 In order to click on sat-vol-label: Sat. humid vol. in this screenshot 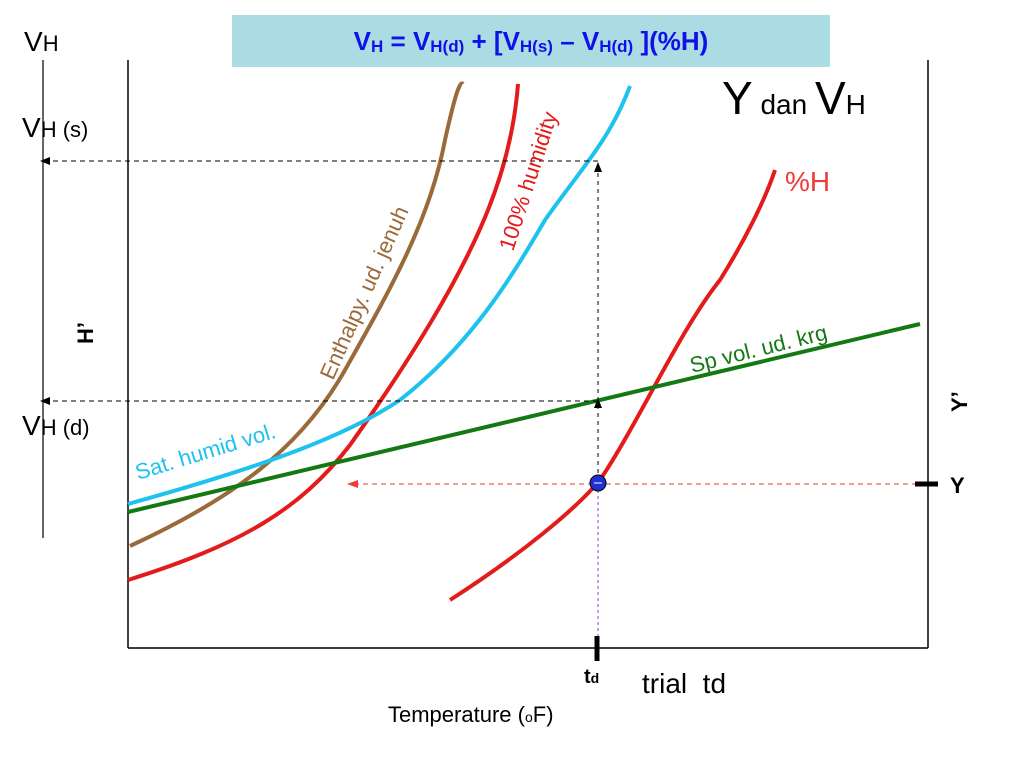, I will do `click(205, 451)`.